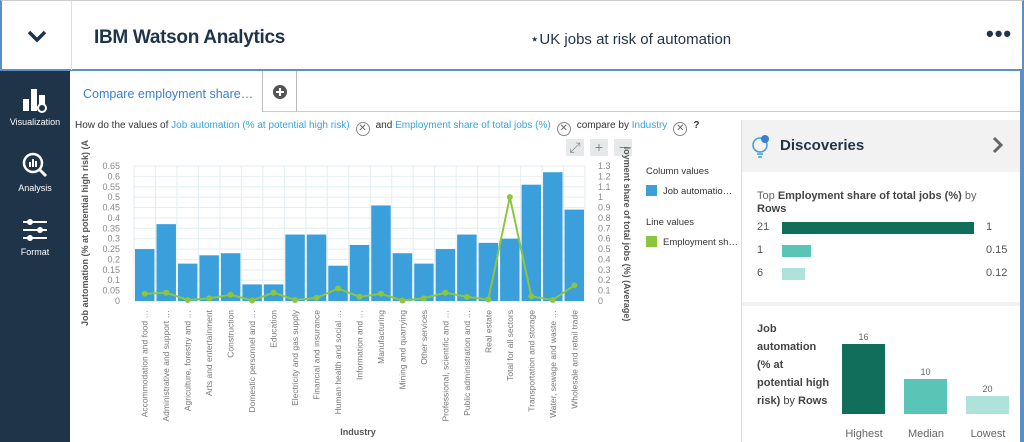 The image size is (1024, 442). I want to click on chevron-right-icon, so click(998, 145).